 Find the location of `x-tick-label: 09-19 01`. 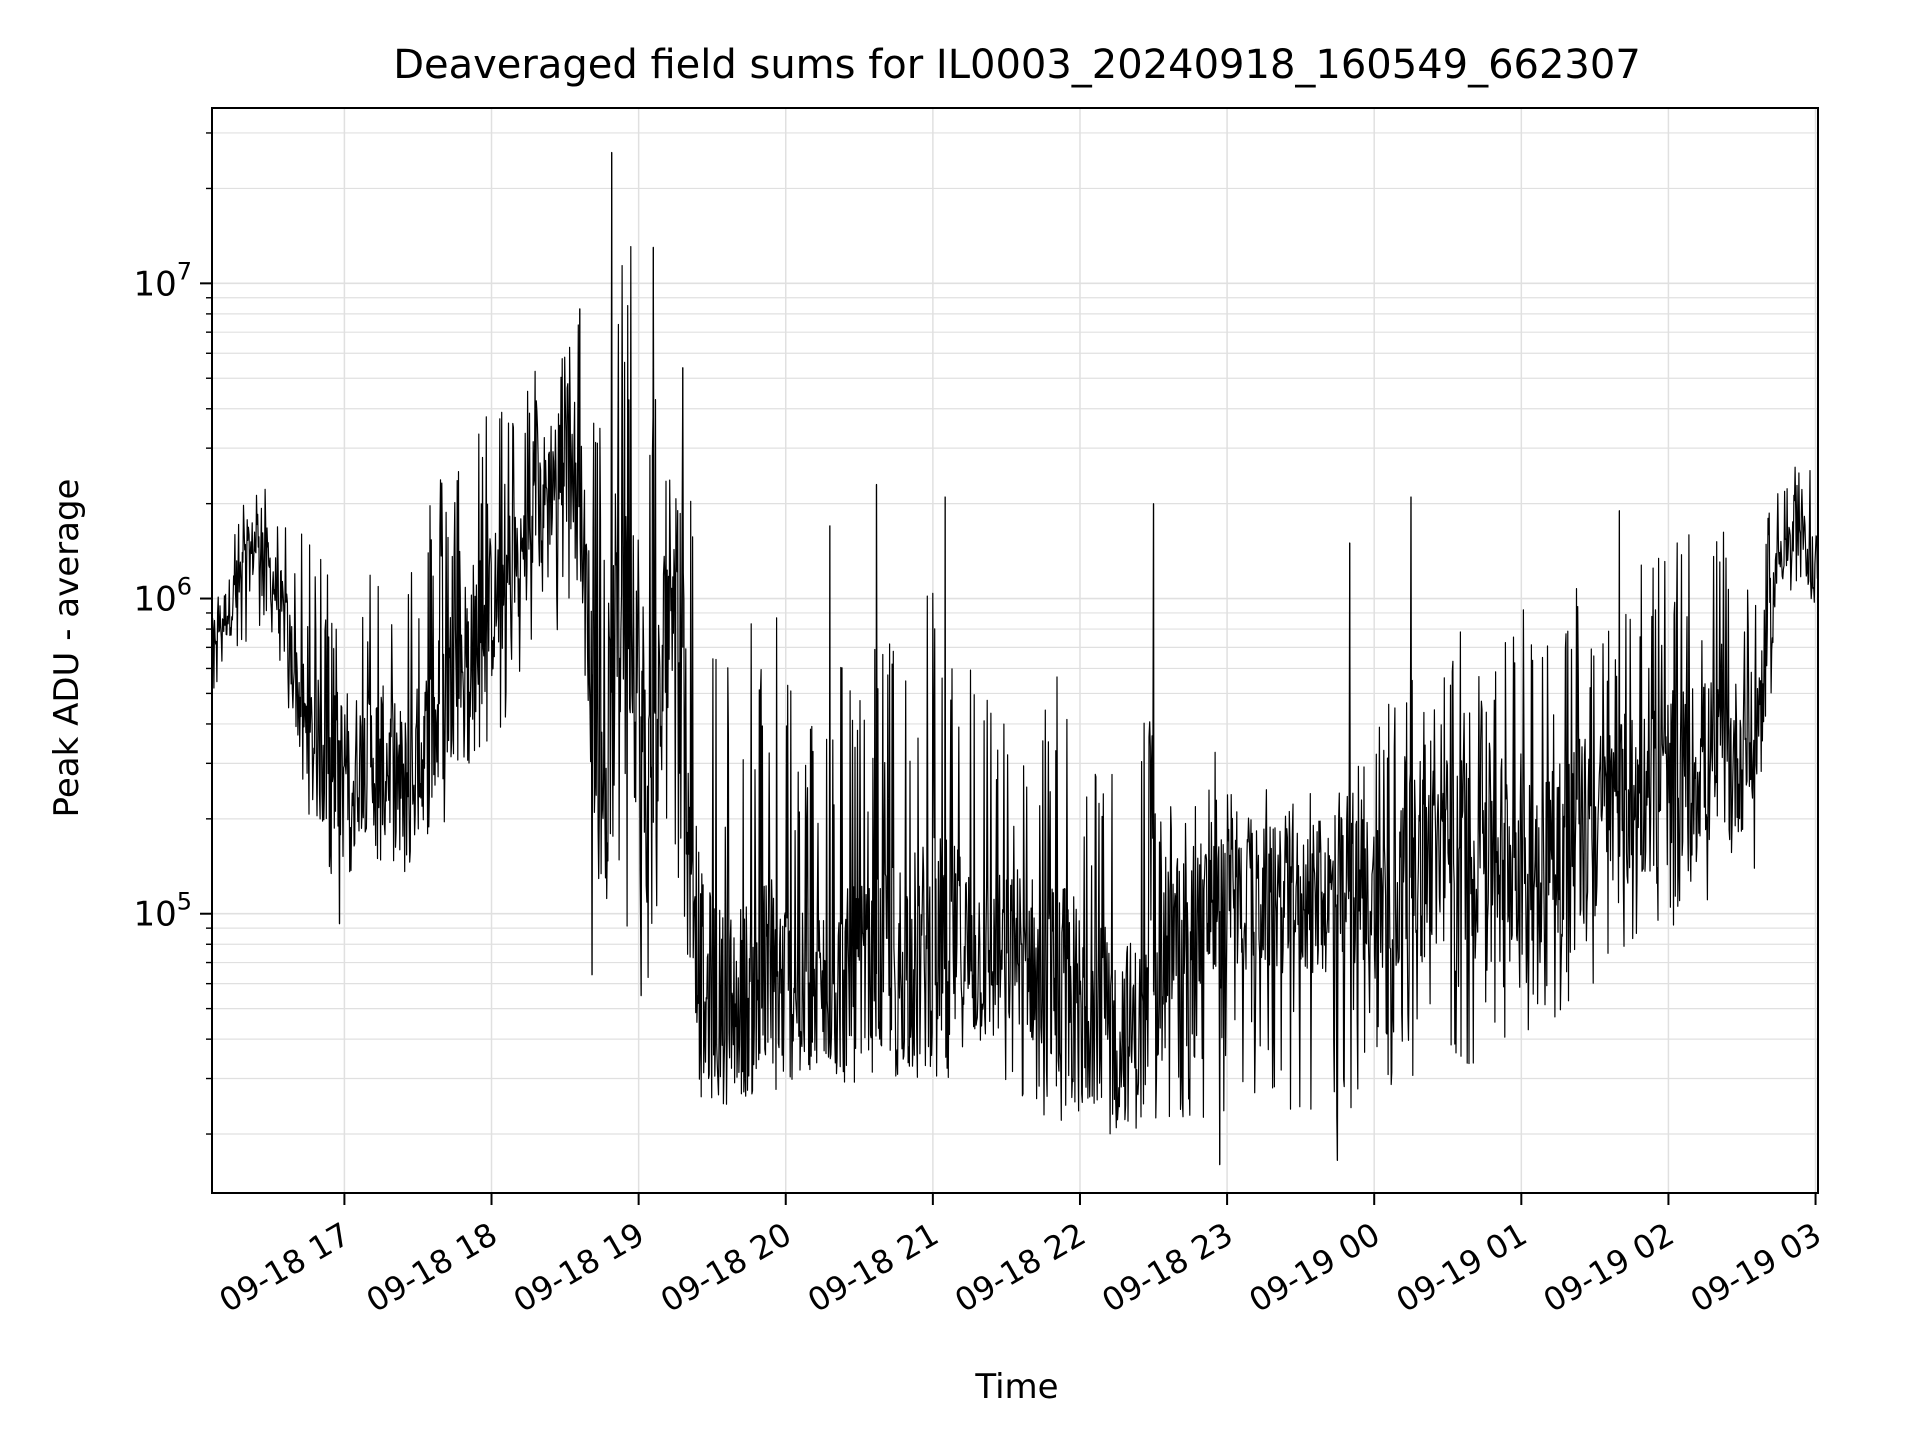

x-tick-label: 09-19 01 is located at coordinates (1462, 1267).